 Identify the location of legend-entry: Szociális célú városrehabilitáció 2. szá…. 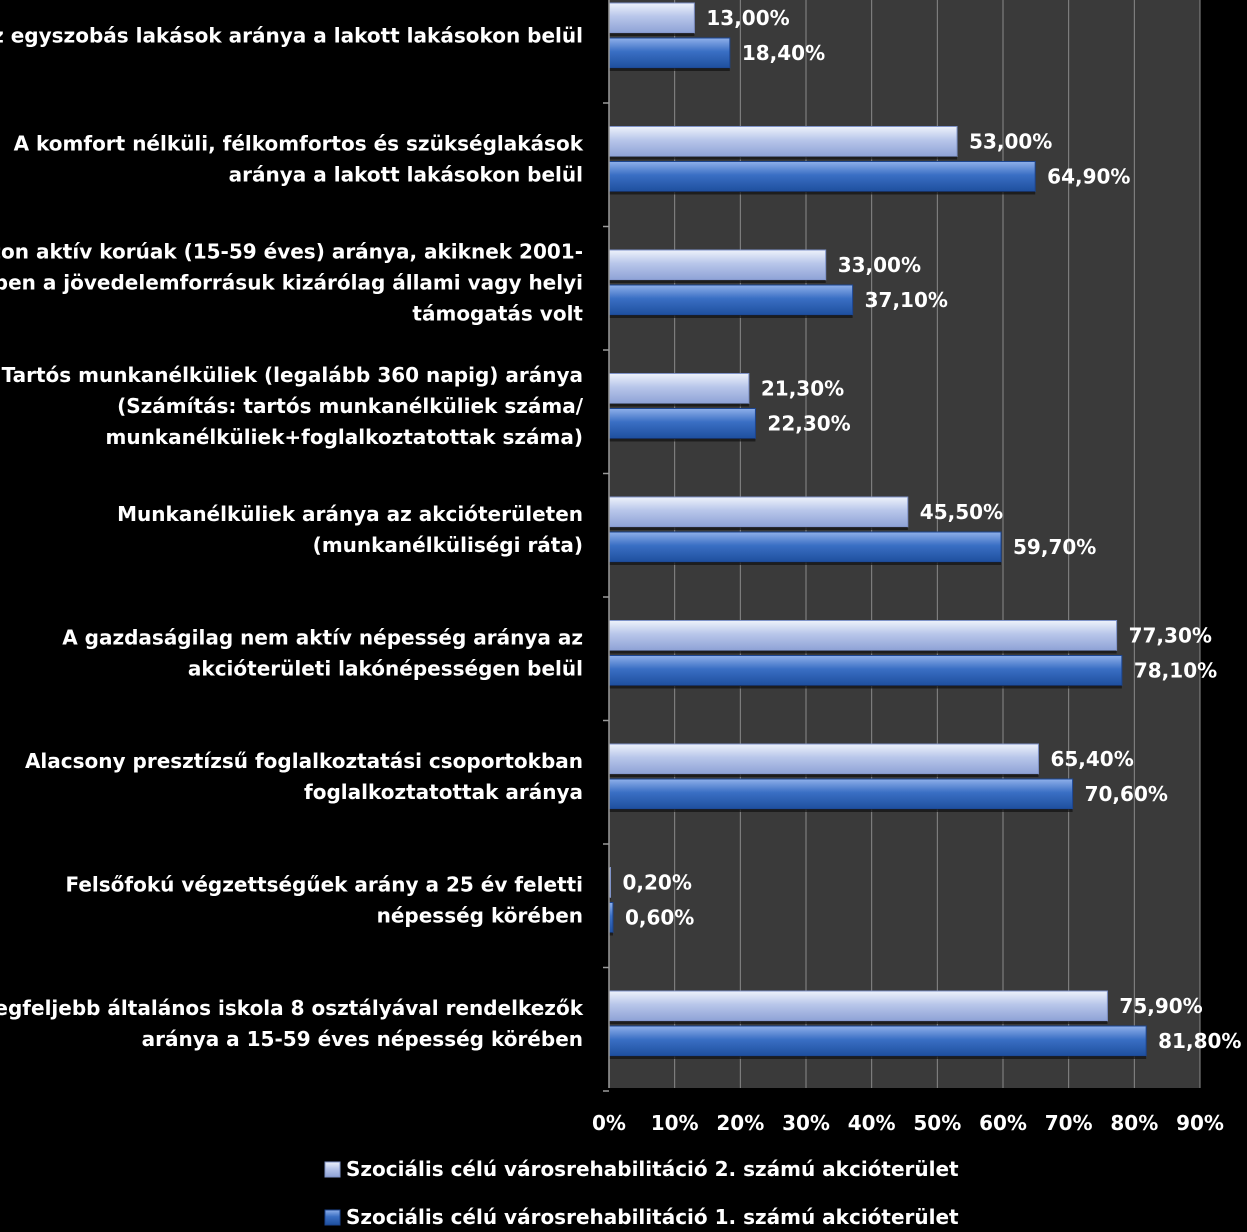
(652, 1169).